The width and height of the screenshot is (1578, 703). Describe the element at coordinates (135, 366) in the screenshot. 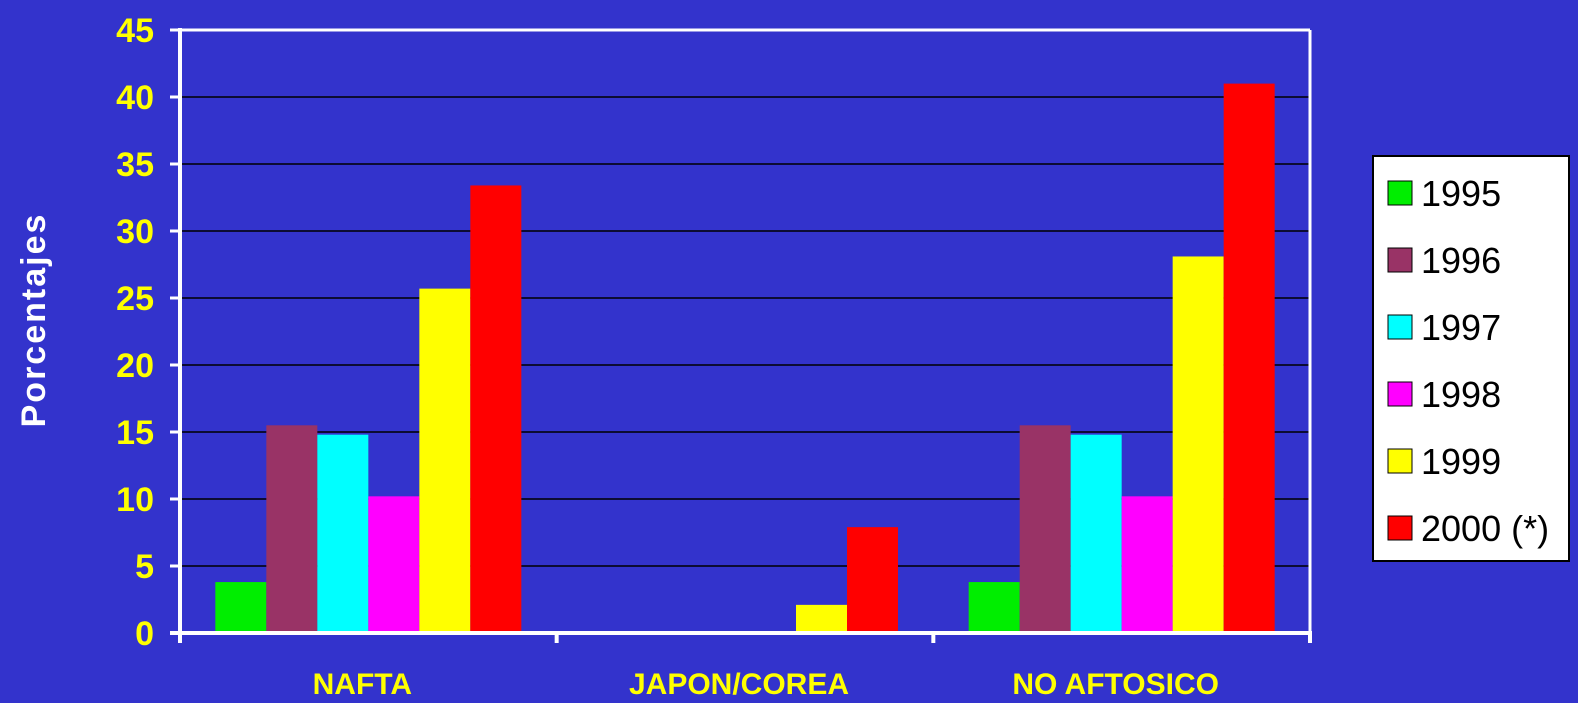

I see `y-tick-label: 20` at that location.